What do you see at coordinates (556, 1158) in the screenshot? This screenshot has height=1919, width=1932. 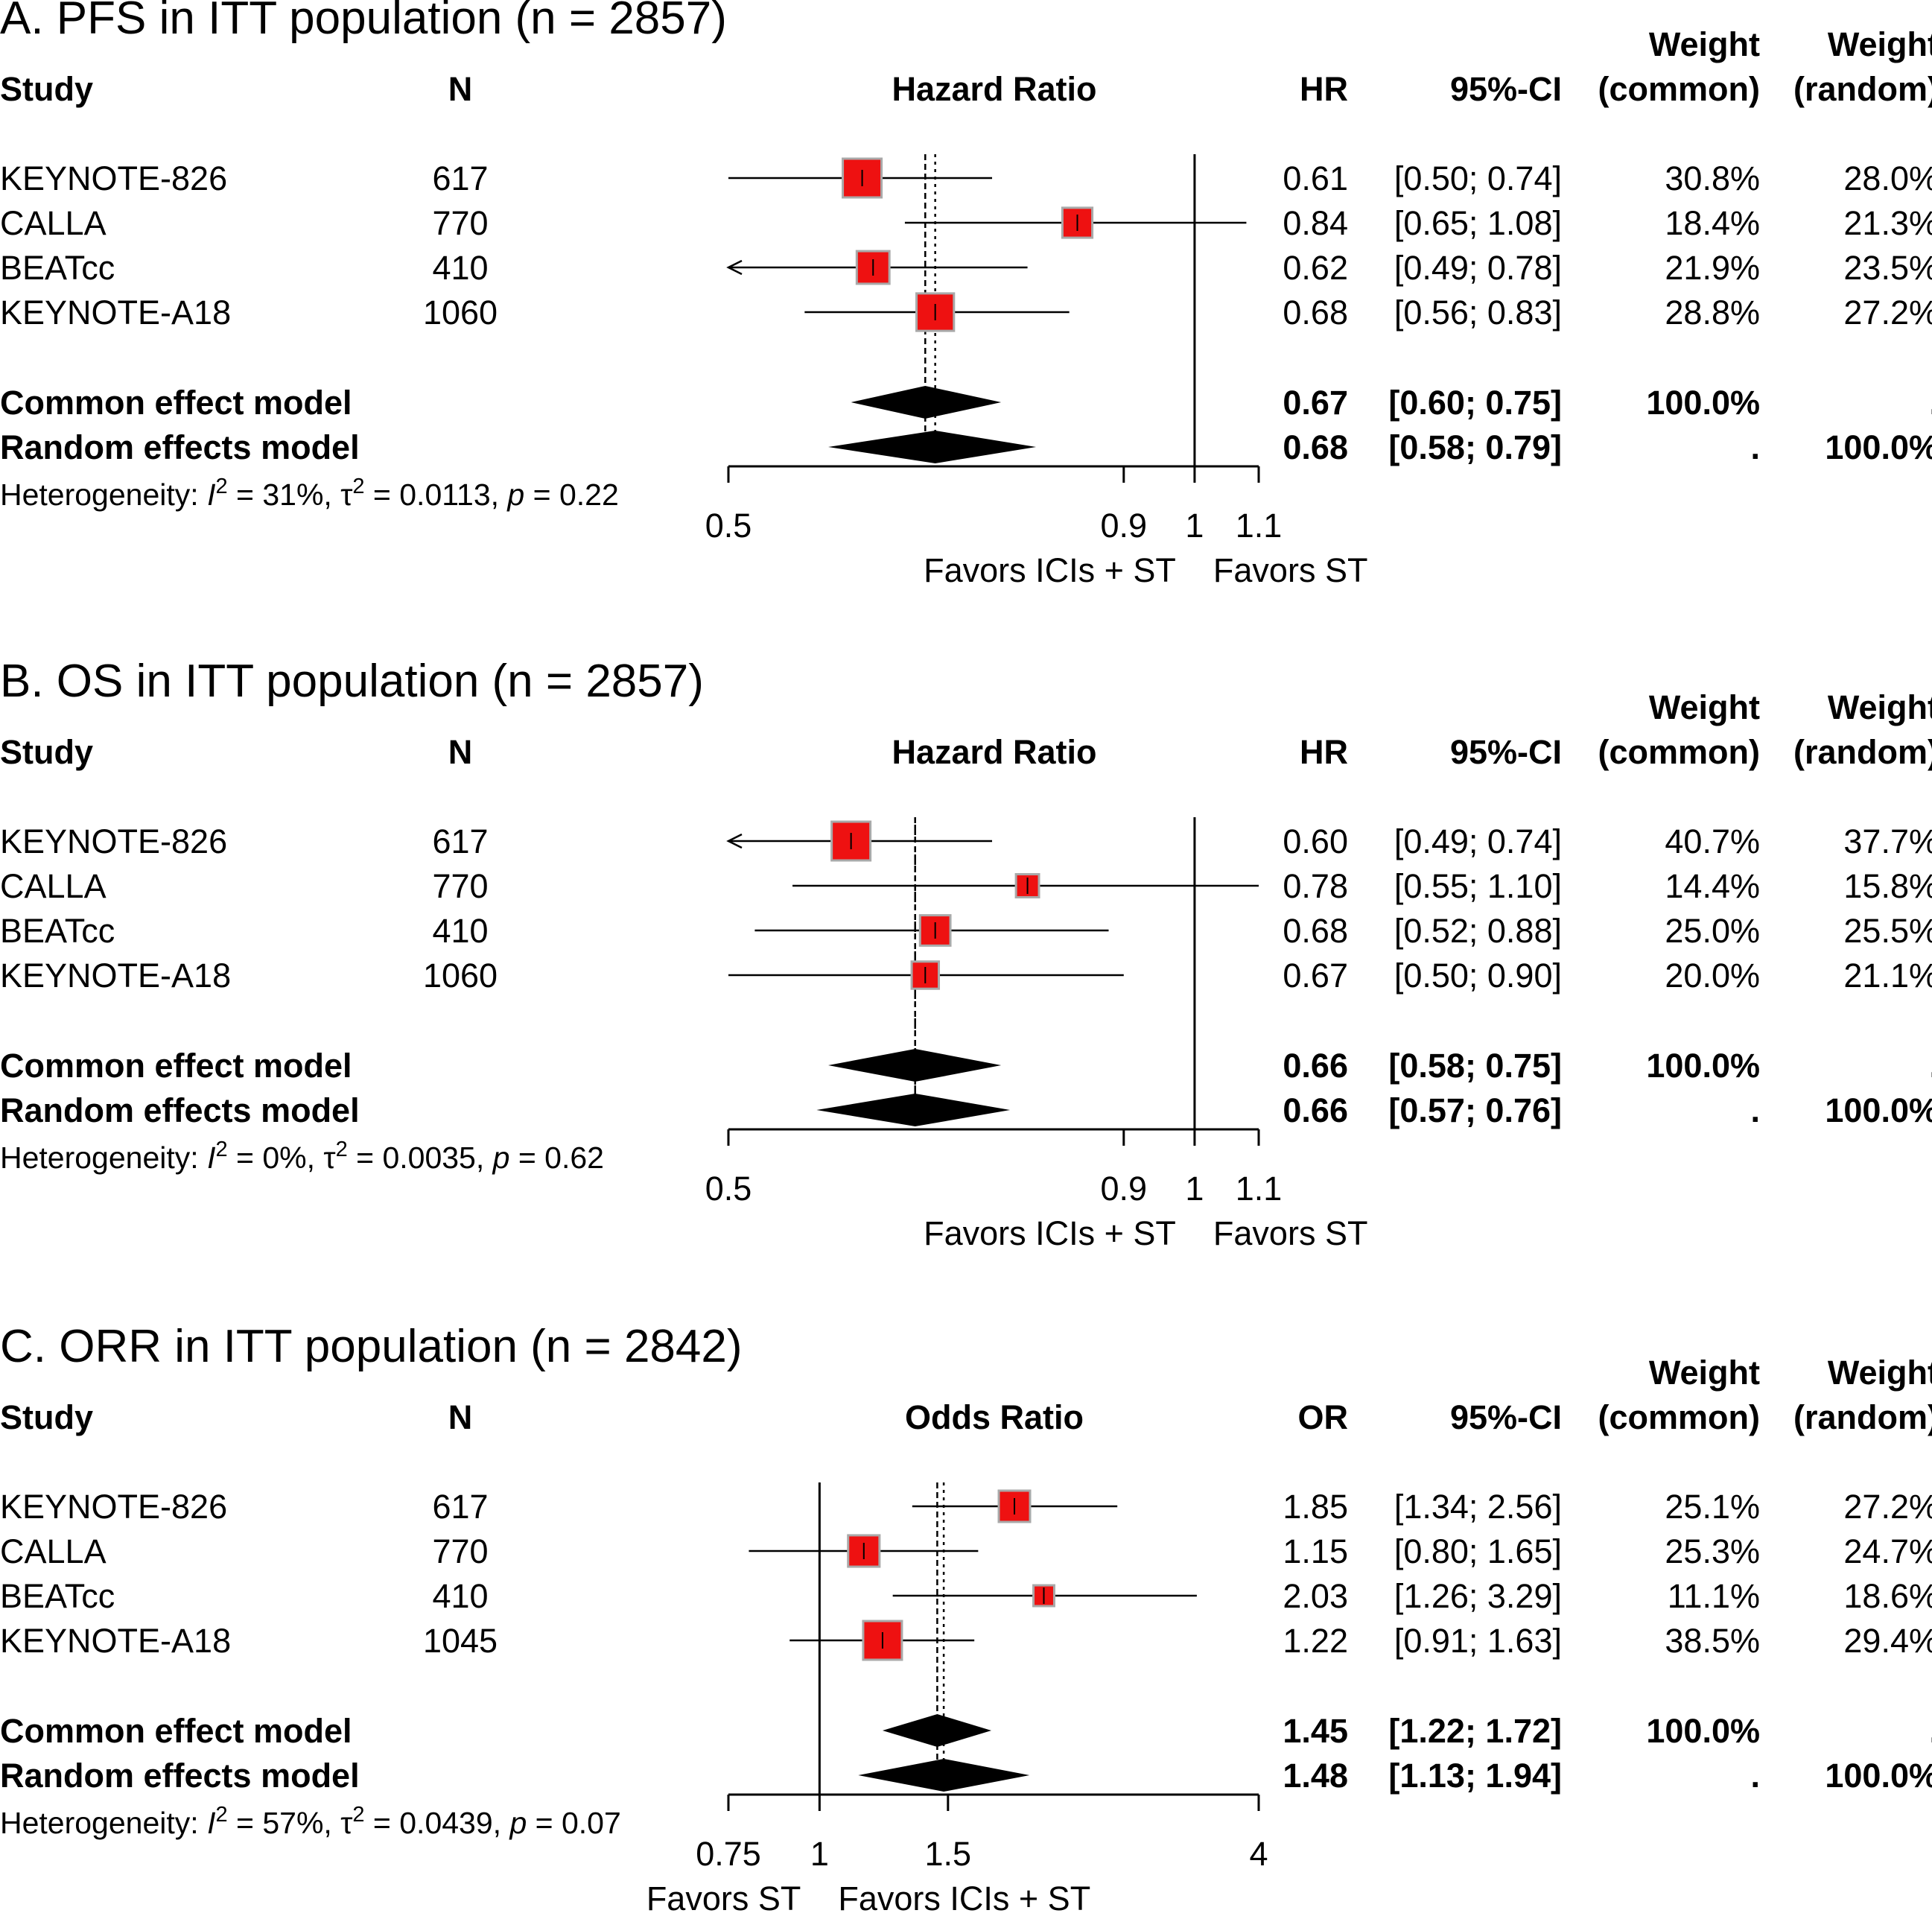 I see `het-p-value: = 0.62` at bounding box center [556, 1158].